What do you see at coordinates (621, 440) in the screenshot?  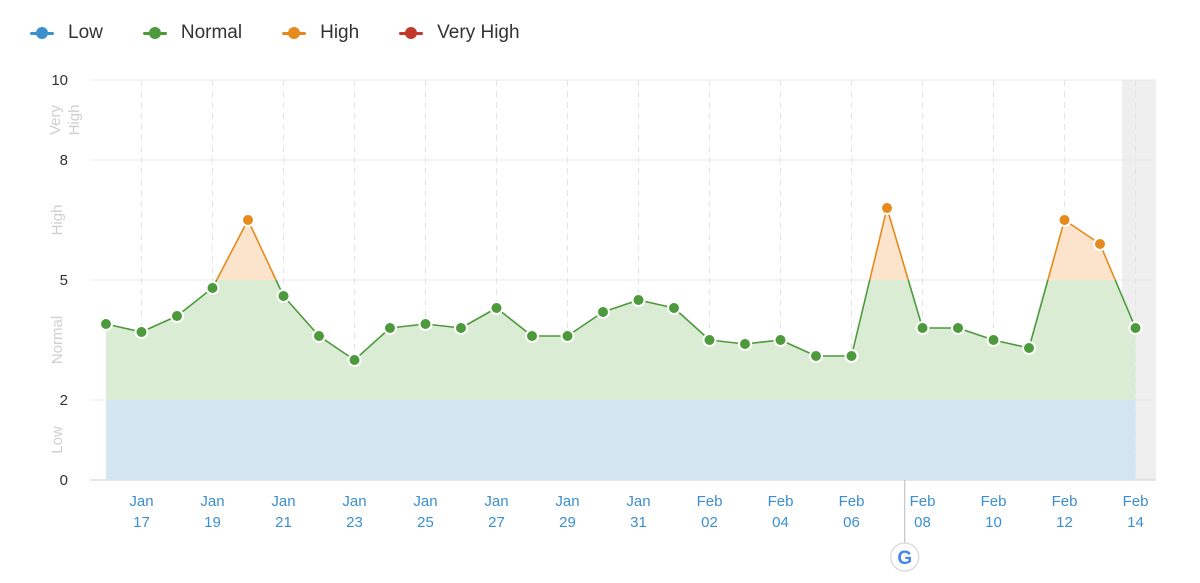 I see `low-zone-area` at bounding box center [621, 440].